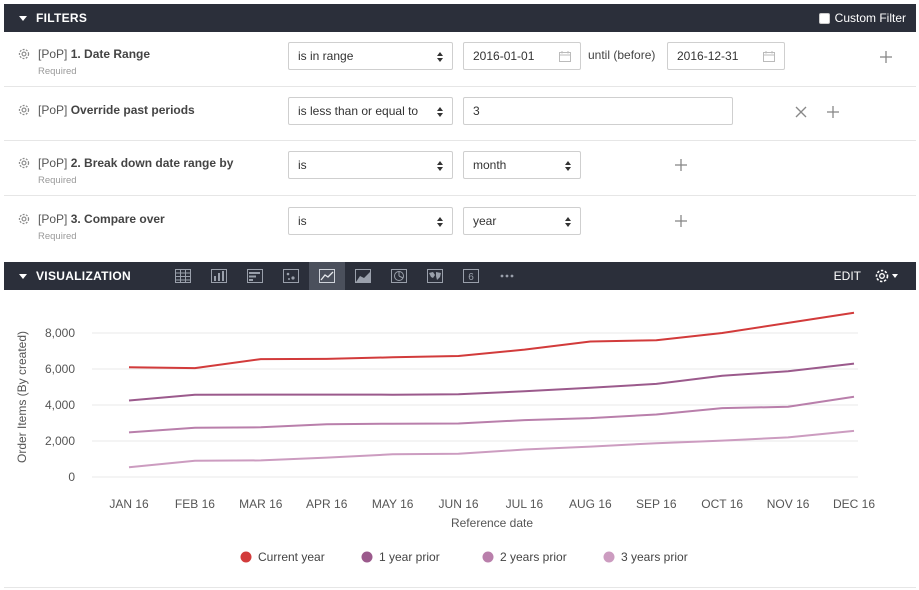  What do you see at coordinates (60, 369) in the screenshot?
I see `y-tick-label: 6,000` at bounding box center [60, 369].